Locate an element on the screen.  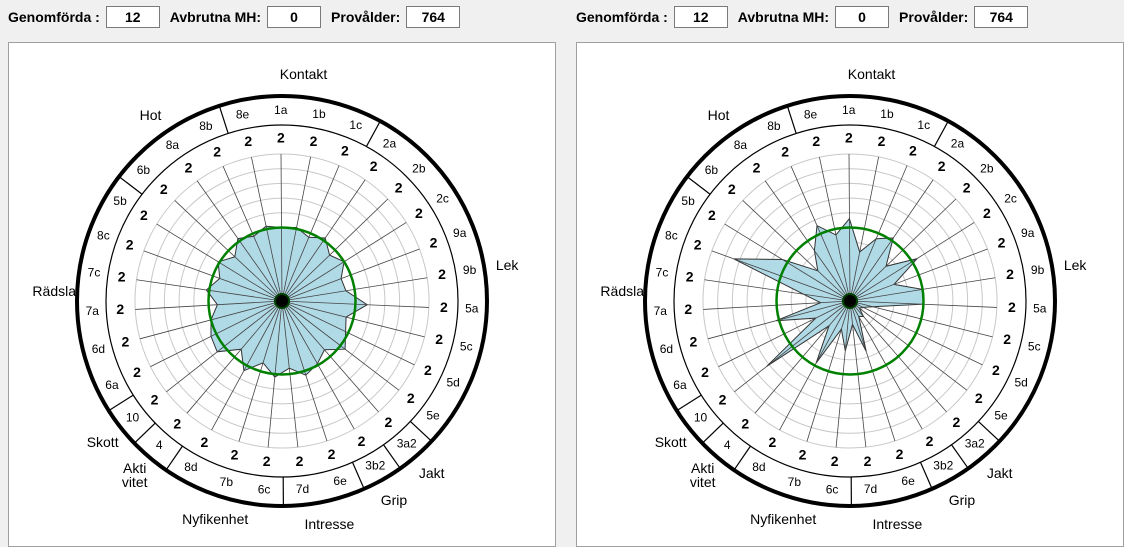
item-code: 7d is located at coordinates (302, 489).